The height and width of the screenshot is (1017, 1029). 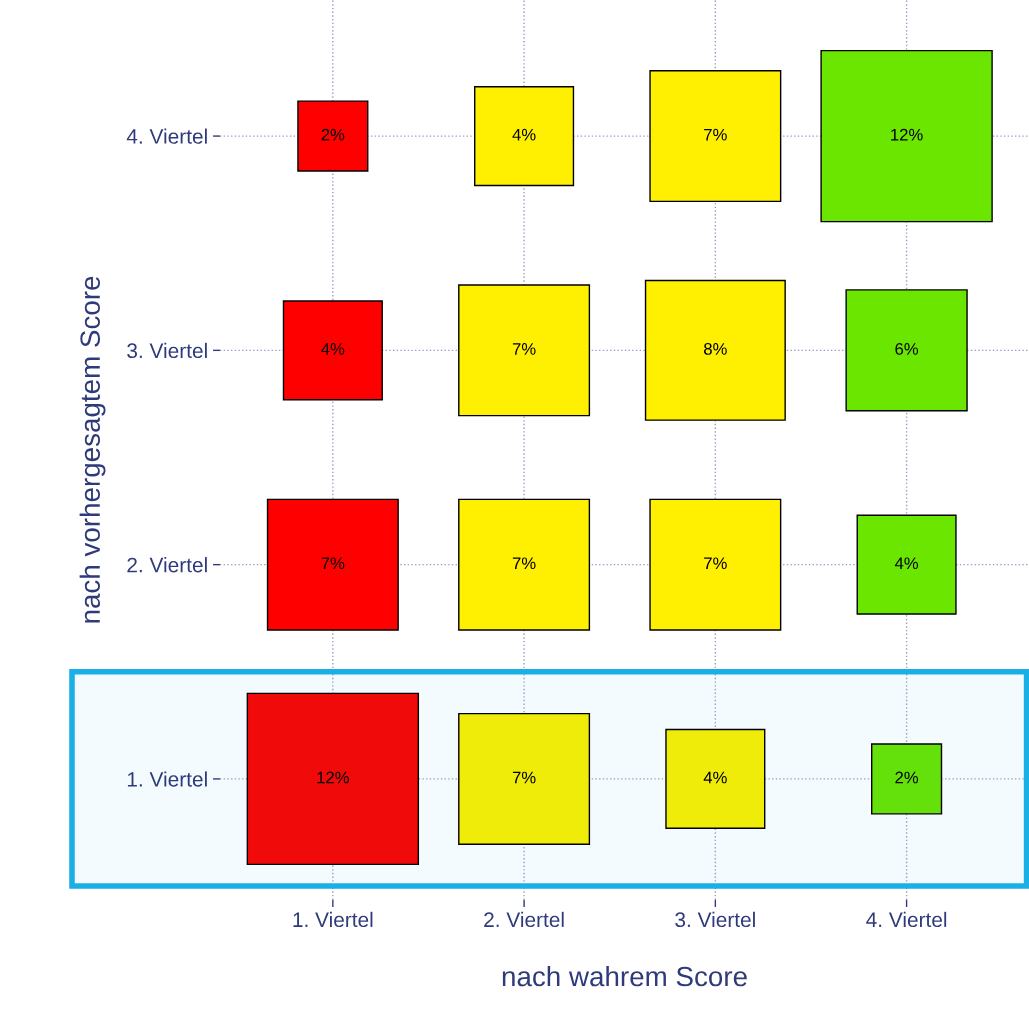 What do you see at coordinates (906, 919) in the screenshot?
I see `x-tick-label: 4. Viertel` at bounding box center [906, 919].